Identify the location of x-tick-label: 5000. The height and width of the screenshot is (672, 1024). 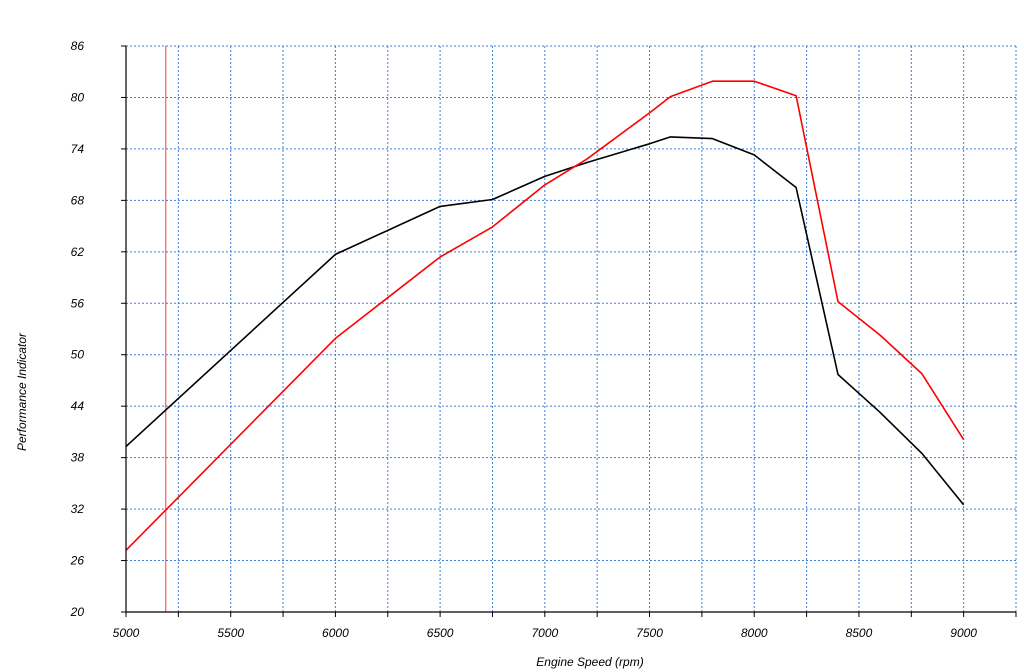
(126, 633).